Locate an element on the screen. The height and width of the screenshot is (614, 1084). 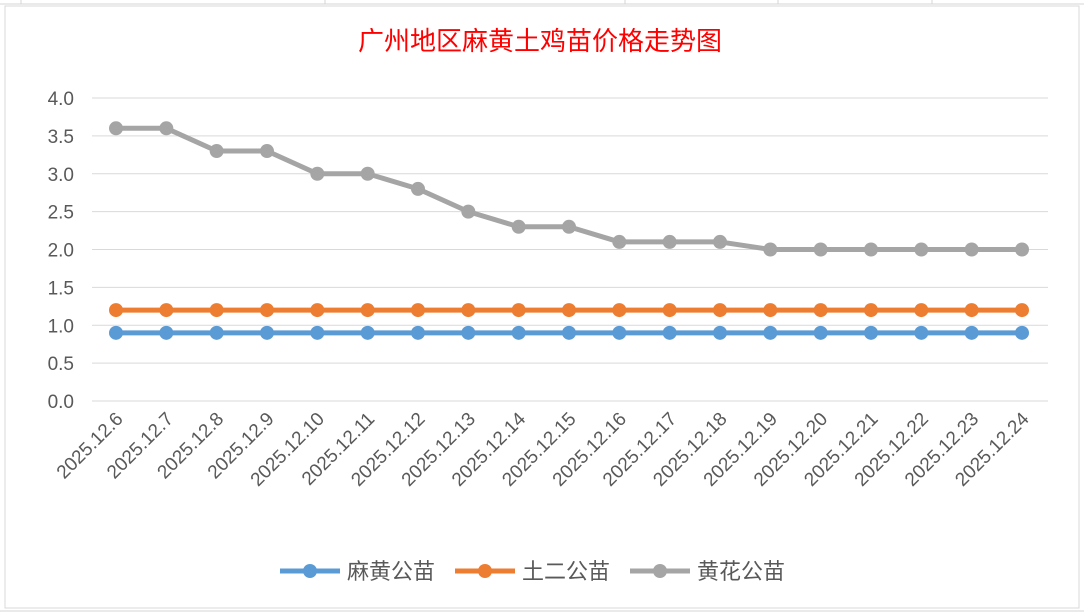
y-tick-label: 0.5 is located at coordinates (61, 364).